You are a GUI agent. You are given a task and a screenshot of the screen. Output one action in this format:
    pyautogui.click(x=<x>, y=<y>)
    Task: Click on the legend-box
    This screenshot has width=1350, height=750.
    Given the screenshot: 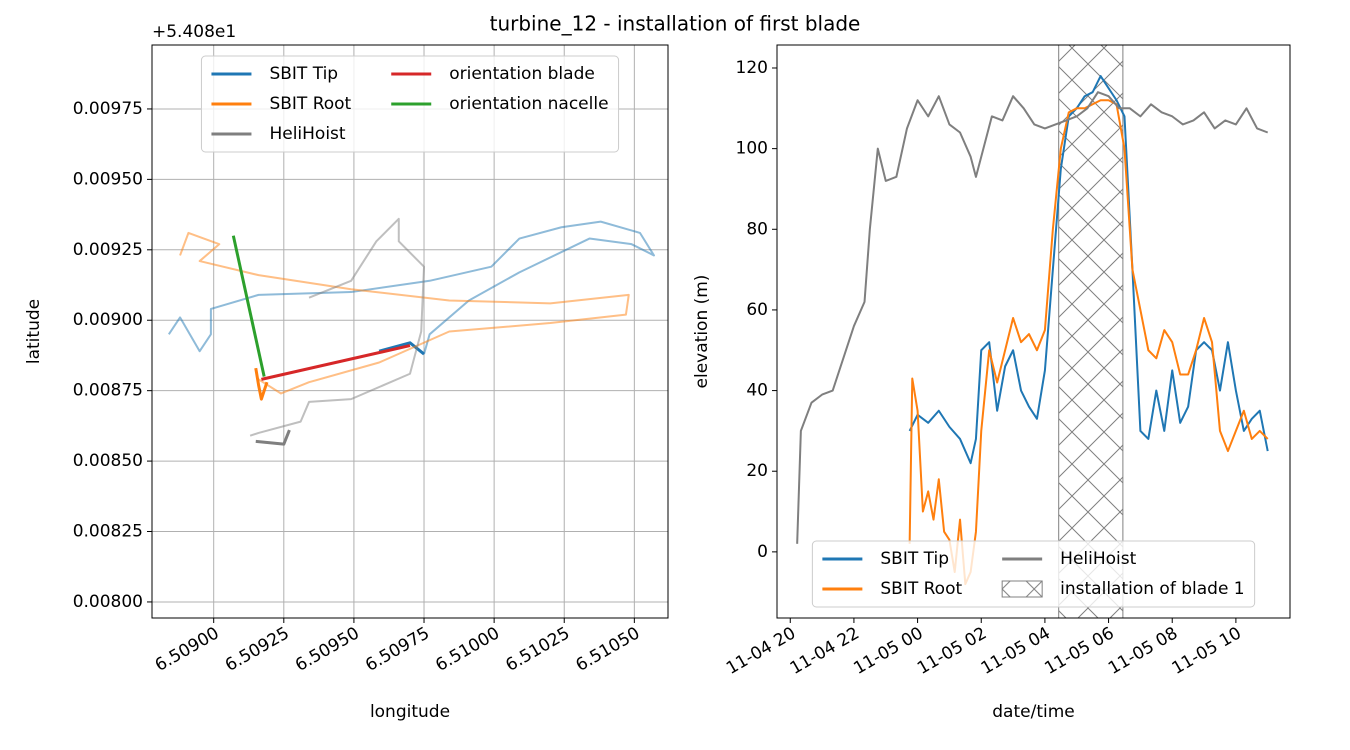 What is the action you would take?
    pyautogui.click(x=1033, y=574)
    